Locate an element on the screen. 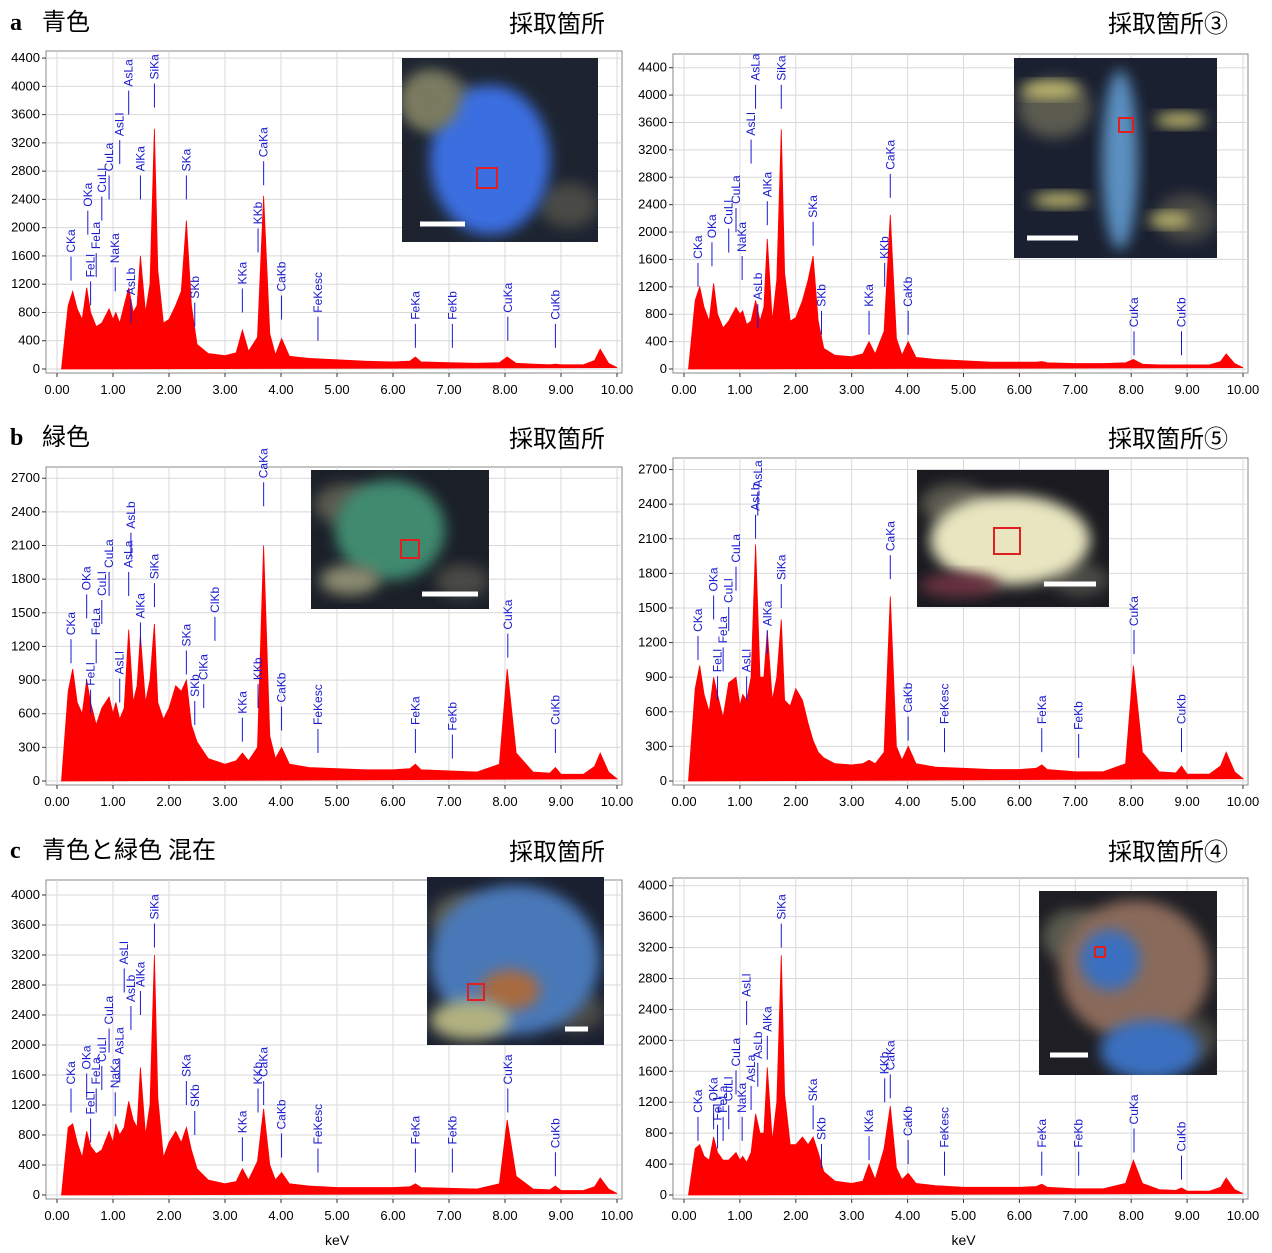 Image resolution: width=1272 pixels, height=1253 pixels. panel-title: 青色 is located at coordinates (66, 22).